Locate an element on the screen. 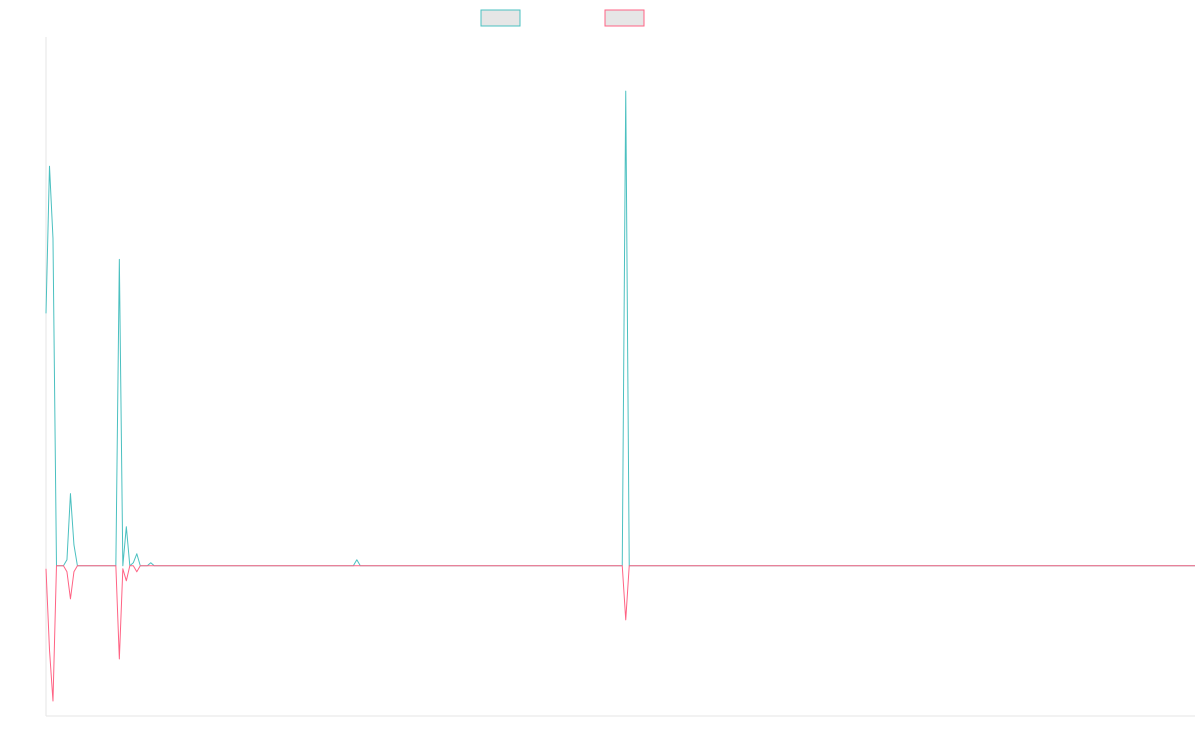 This screenshot has height=750, width=1200. legend is located at coordinates (562, 18).